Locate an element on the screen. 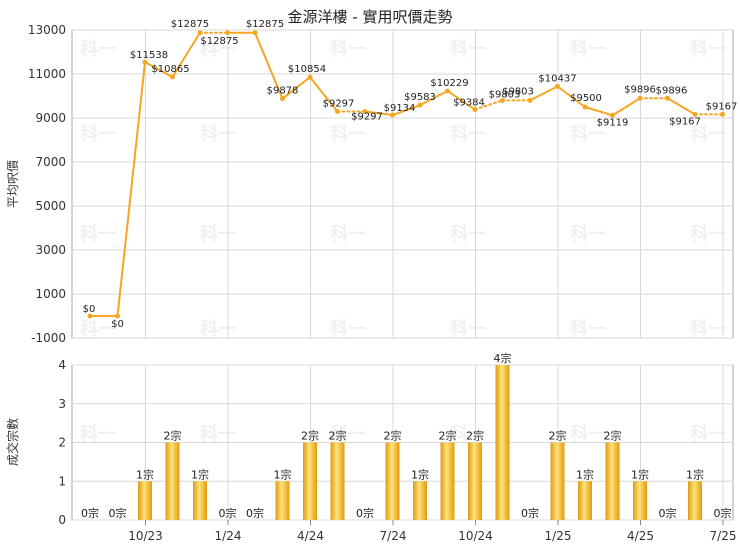 The height and width of the screenshot is (550, 740). x-tick-label: 1/24 is located at coordinates (228, 536).